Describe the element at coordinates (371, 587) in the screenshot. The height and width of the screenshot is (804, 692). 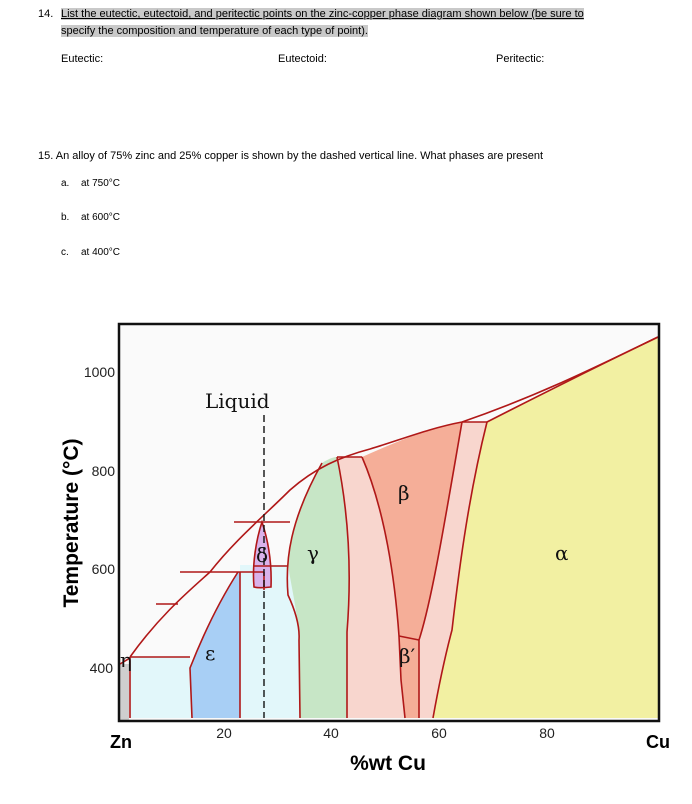
I see `gamma-beta-region` at that location.